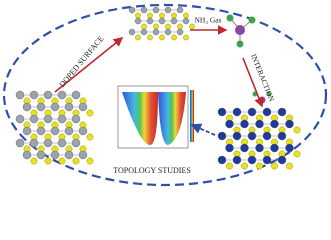 The image size is (331, 240). What do you see at coordinates (155, 117) in the screenshot?
I see `topology-plot` at bounding box center [155, 117].